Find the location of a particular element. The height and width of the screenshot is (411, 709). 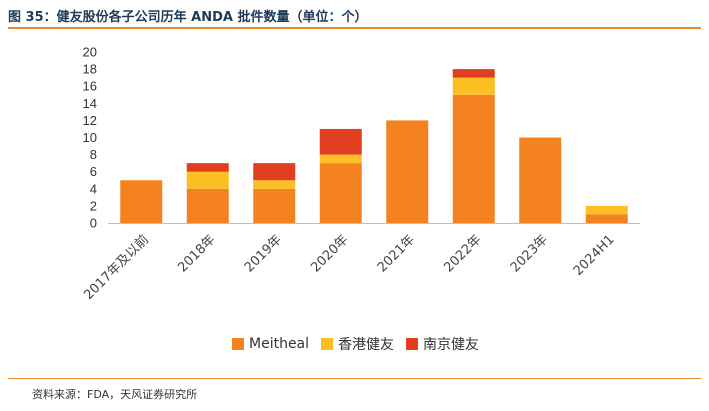

x-tick-label: 2021年 is located at coordinates (396, 253).